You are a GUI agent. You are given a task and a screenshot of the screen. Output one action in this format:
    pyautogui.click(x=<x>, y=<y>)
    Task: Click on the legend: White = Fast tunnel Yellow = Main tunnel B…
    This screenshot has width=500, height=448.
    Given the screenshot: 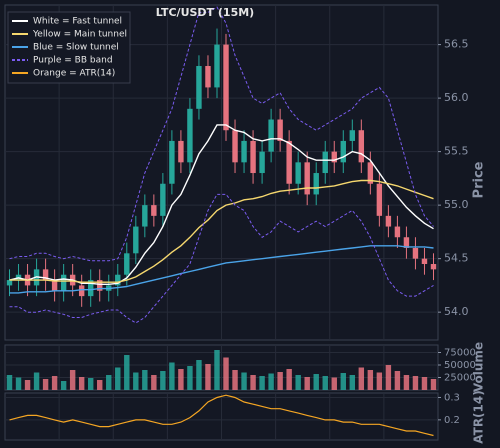 What is the action you would take?
    pyautogui.click(x=69, y=47)
    